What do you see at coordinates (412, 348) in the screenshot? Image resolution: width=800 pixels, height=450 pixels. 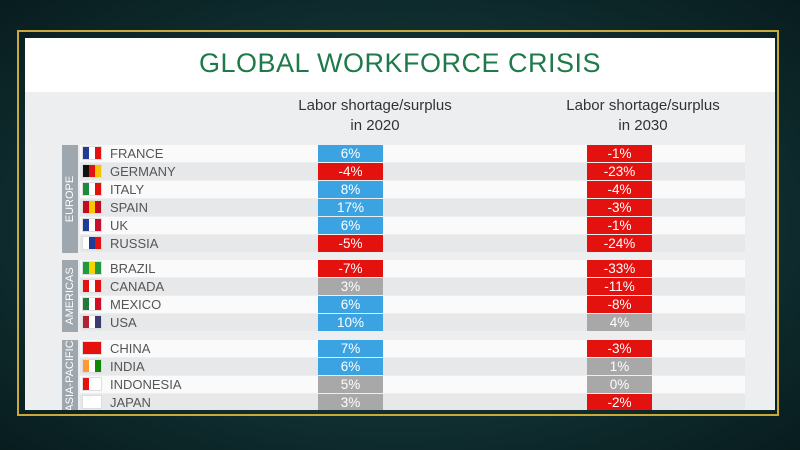 I see `table-row: CHINA 7% -3%` at bounding box center [412, 348].